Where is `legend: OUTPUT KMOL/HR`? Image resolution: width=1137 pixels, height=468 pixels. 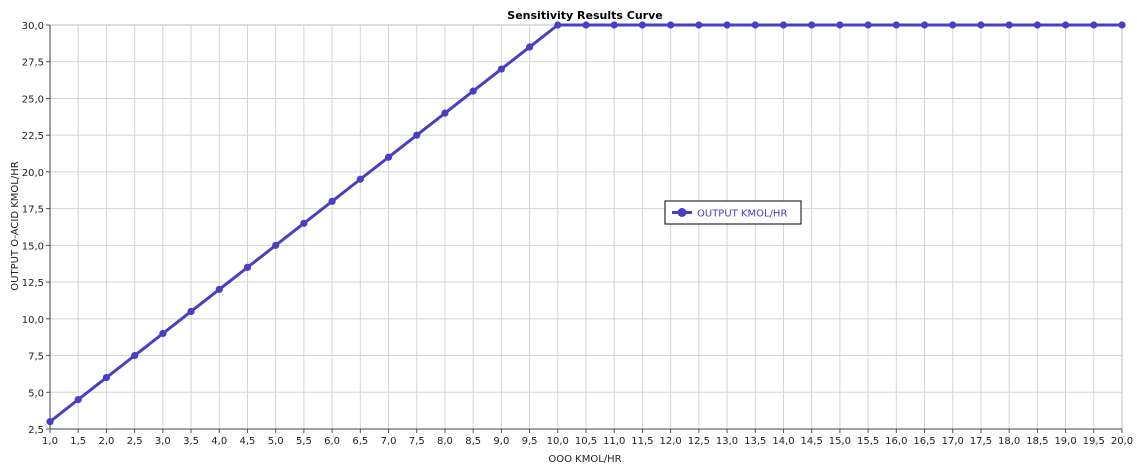 legend: OUTPUT KMOL/HR is located at coordinates (733, 212).